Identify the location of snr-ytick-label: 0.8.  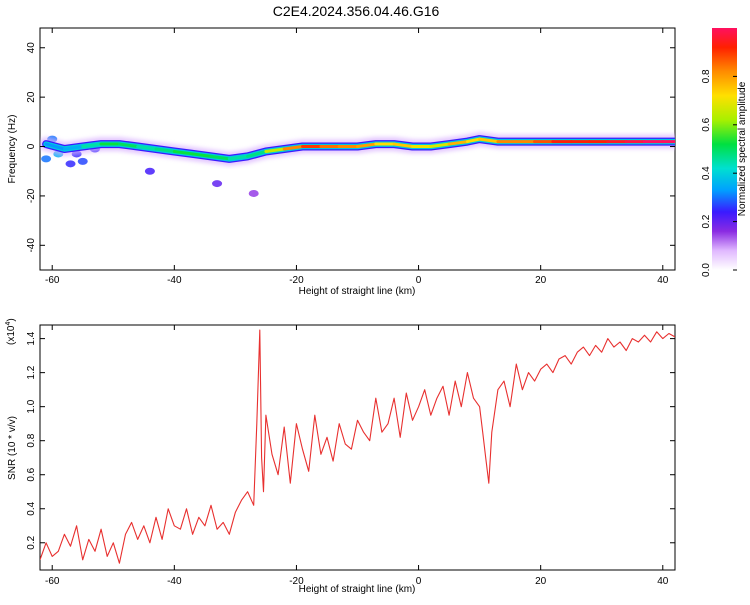
(31, 440).